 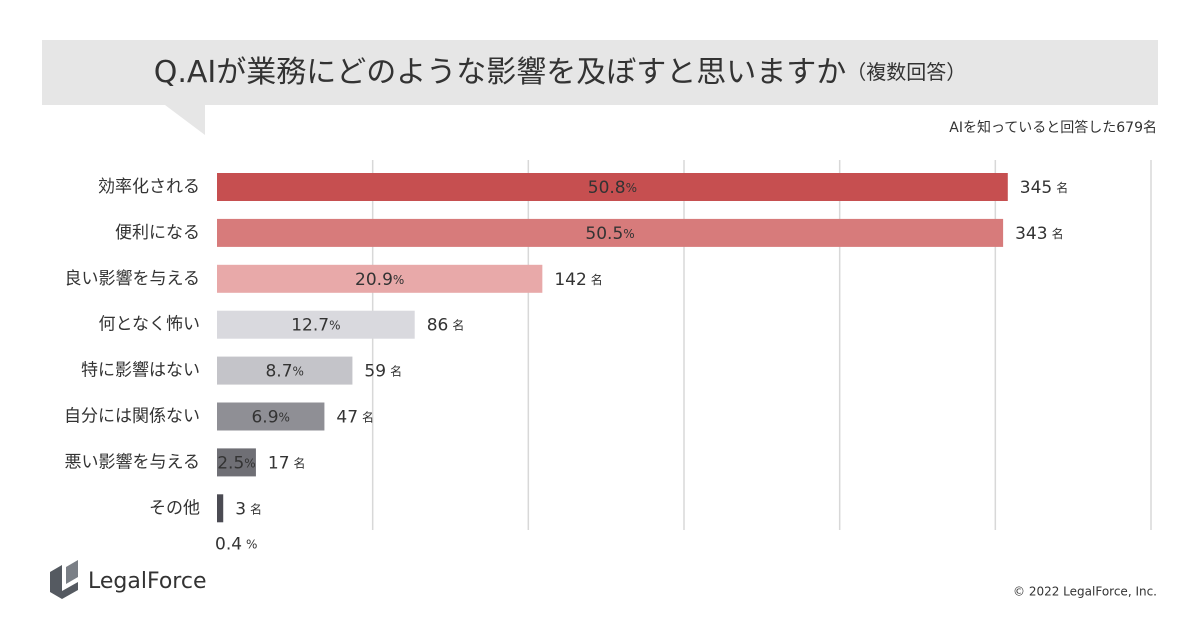 I want to click on subtitle: AIを知っていると回答した679名, so click(x=1053, y=127).